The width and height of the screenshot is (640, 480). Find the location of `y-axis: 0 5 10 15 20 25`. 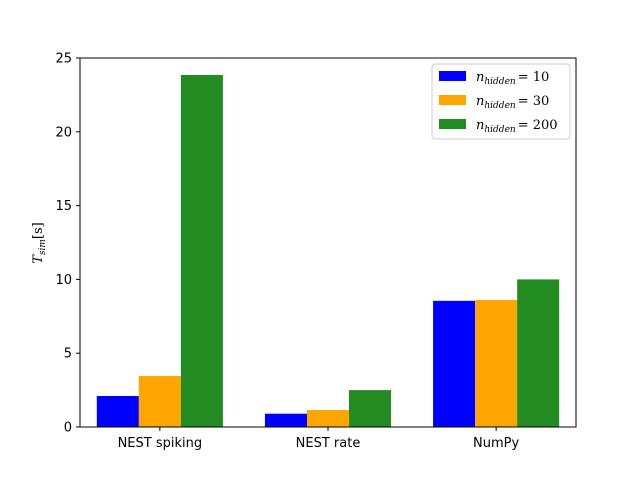

y-axis: 0 5 10 15 20 25 is located at coordinates (67, 244).